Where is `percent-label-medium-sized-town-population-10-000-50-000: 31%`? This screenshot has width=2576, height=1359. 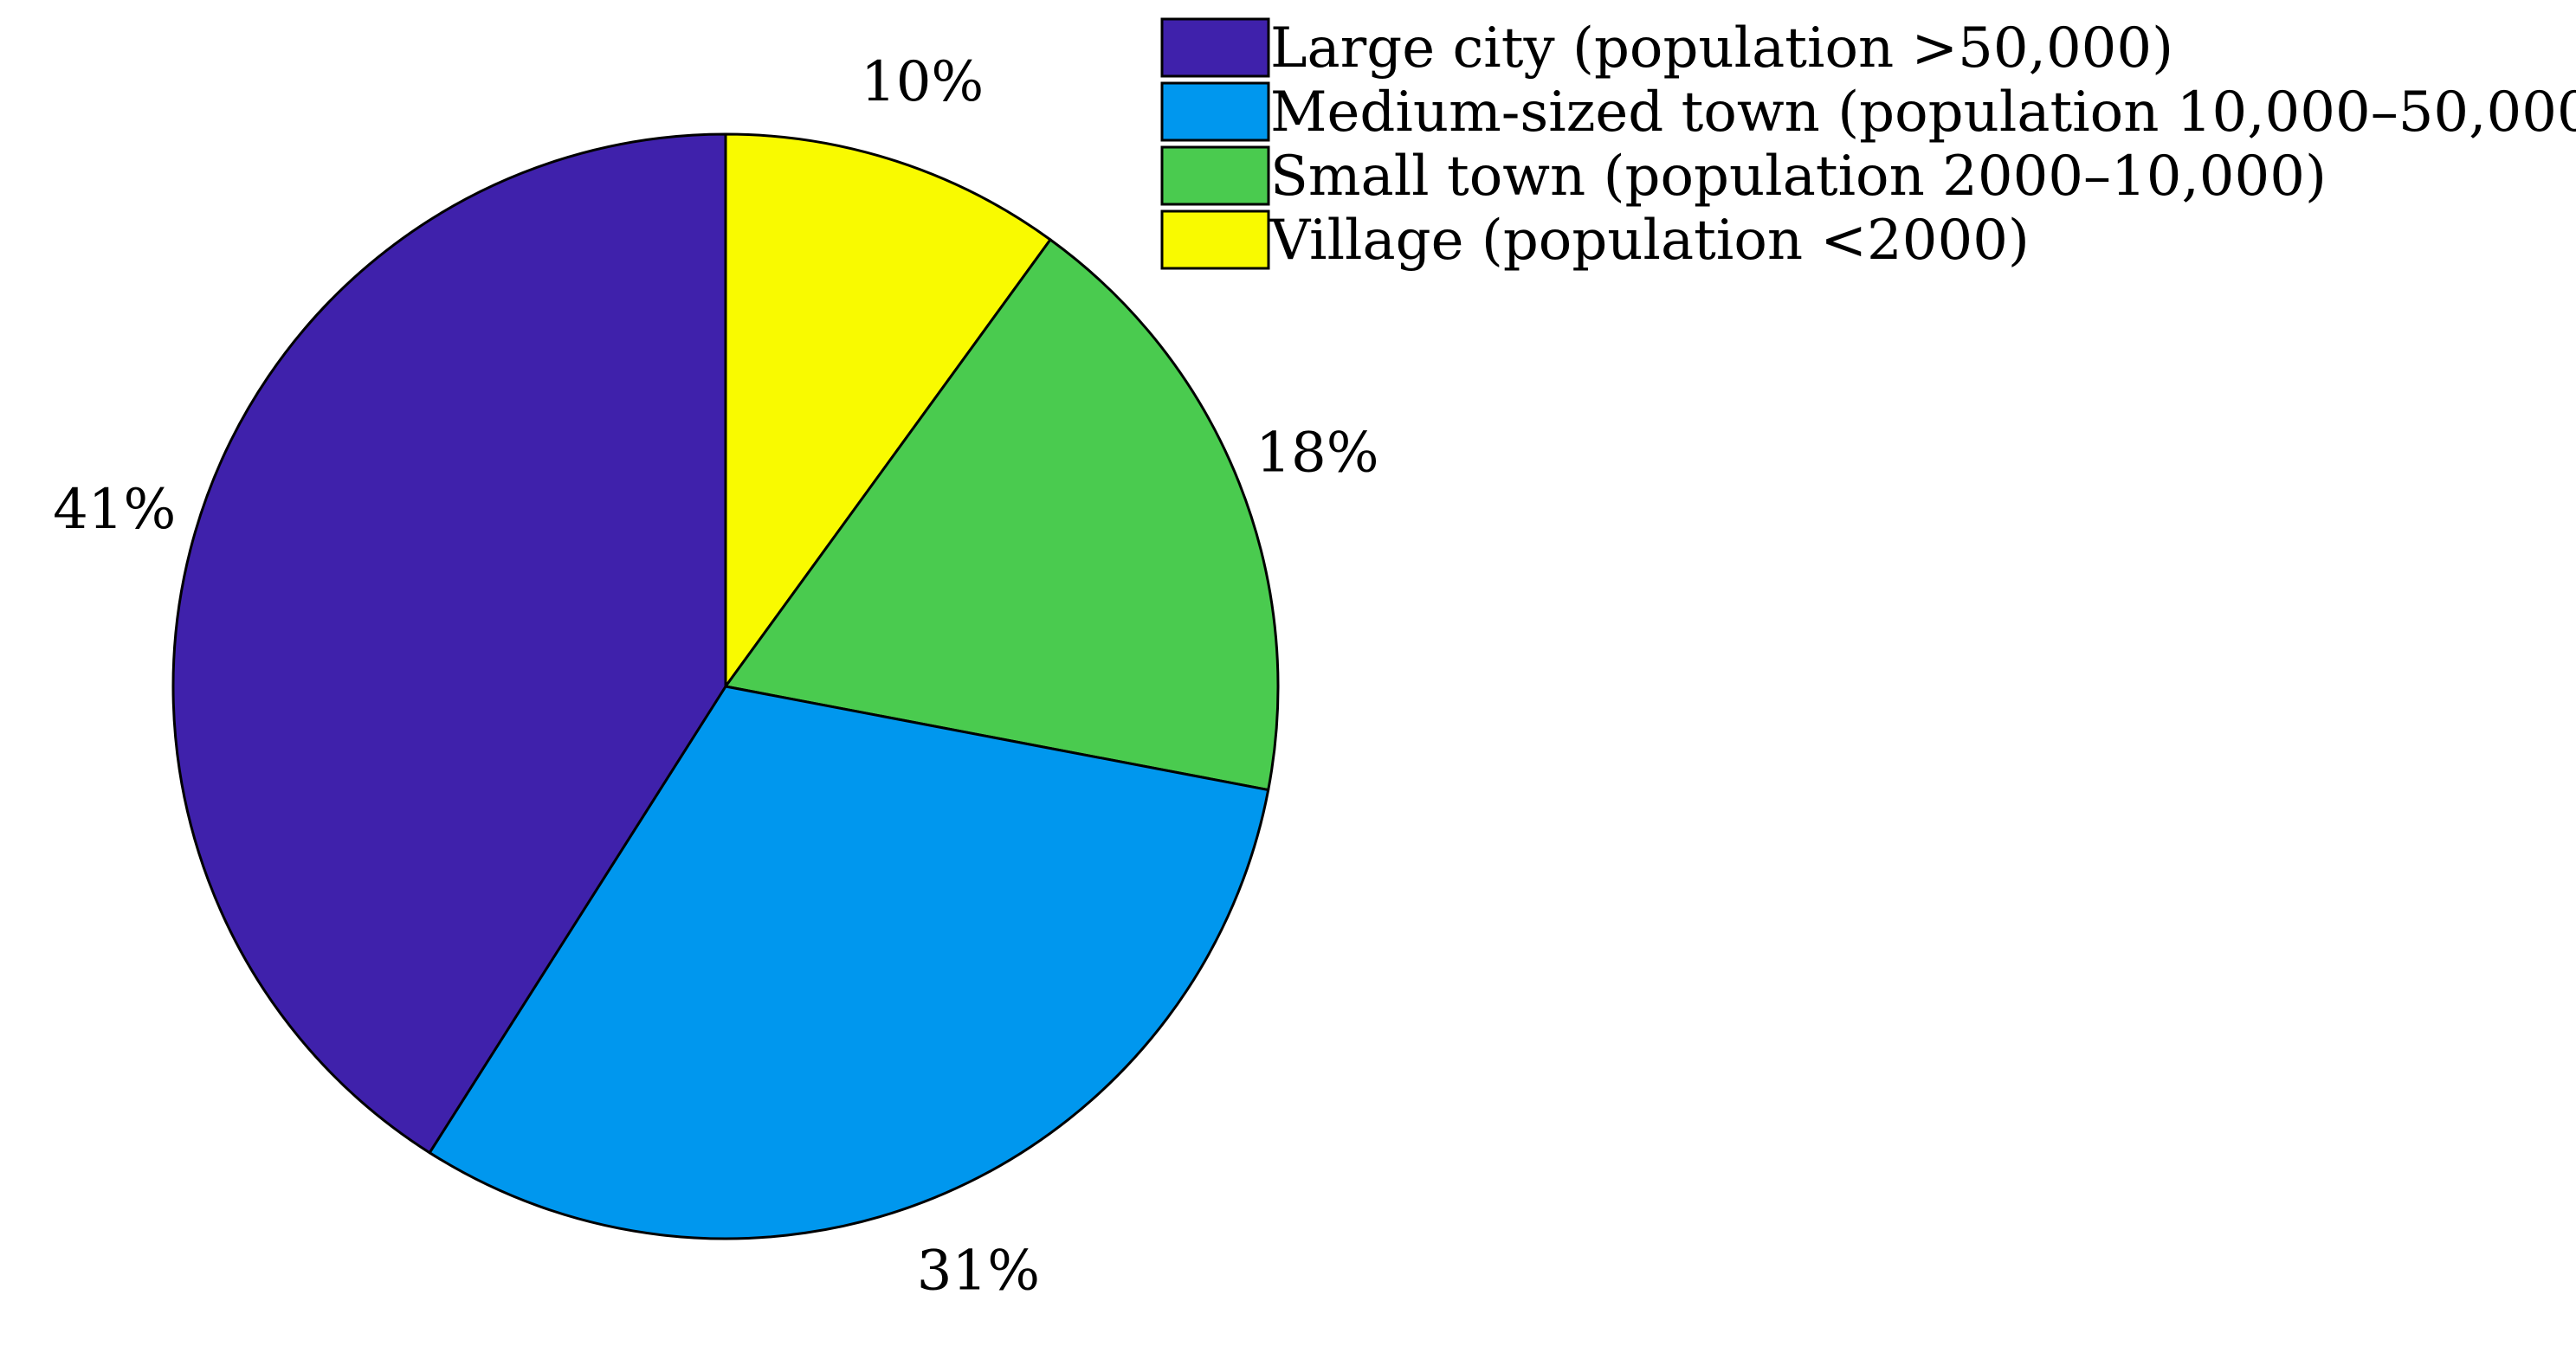
percent-label-medium-sized-town-population-10-000-50-000: 31% is located at coordinates (979, 1272).